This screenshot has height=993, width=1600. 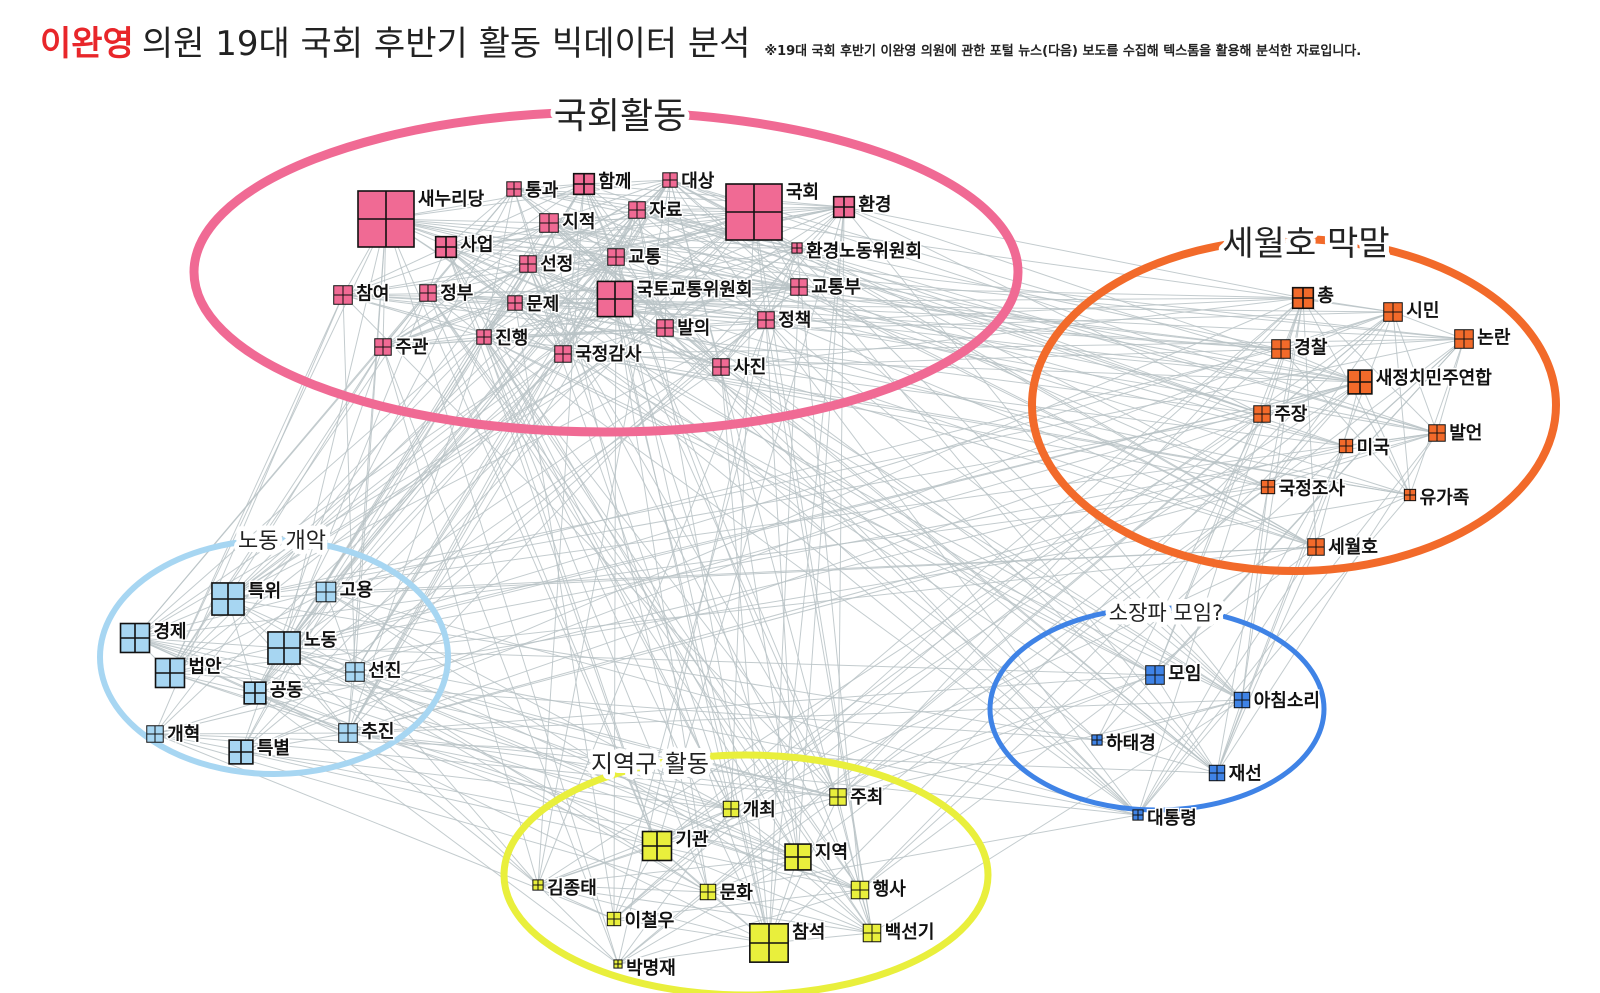 I want to click on node-label: 지적, so click(x=578, y=222).